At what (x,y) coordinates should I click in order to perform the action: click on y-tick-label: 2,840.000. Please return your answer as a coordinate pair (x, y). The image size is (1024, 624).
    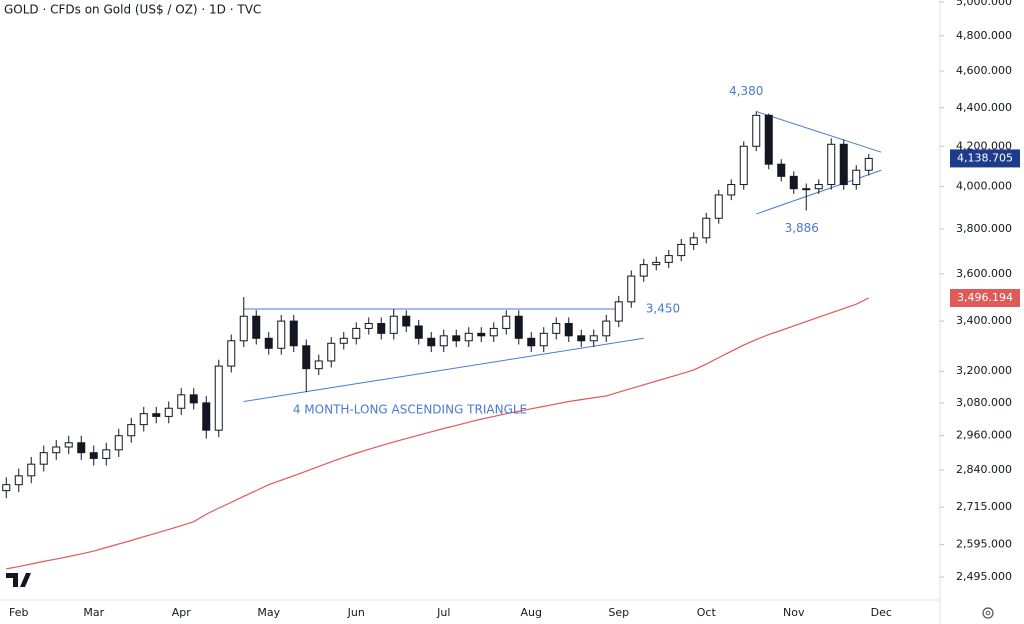
    Looking at the image, I should click on (984, 469).